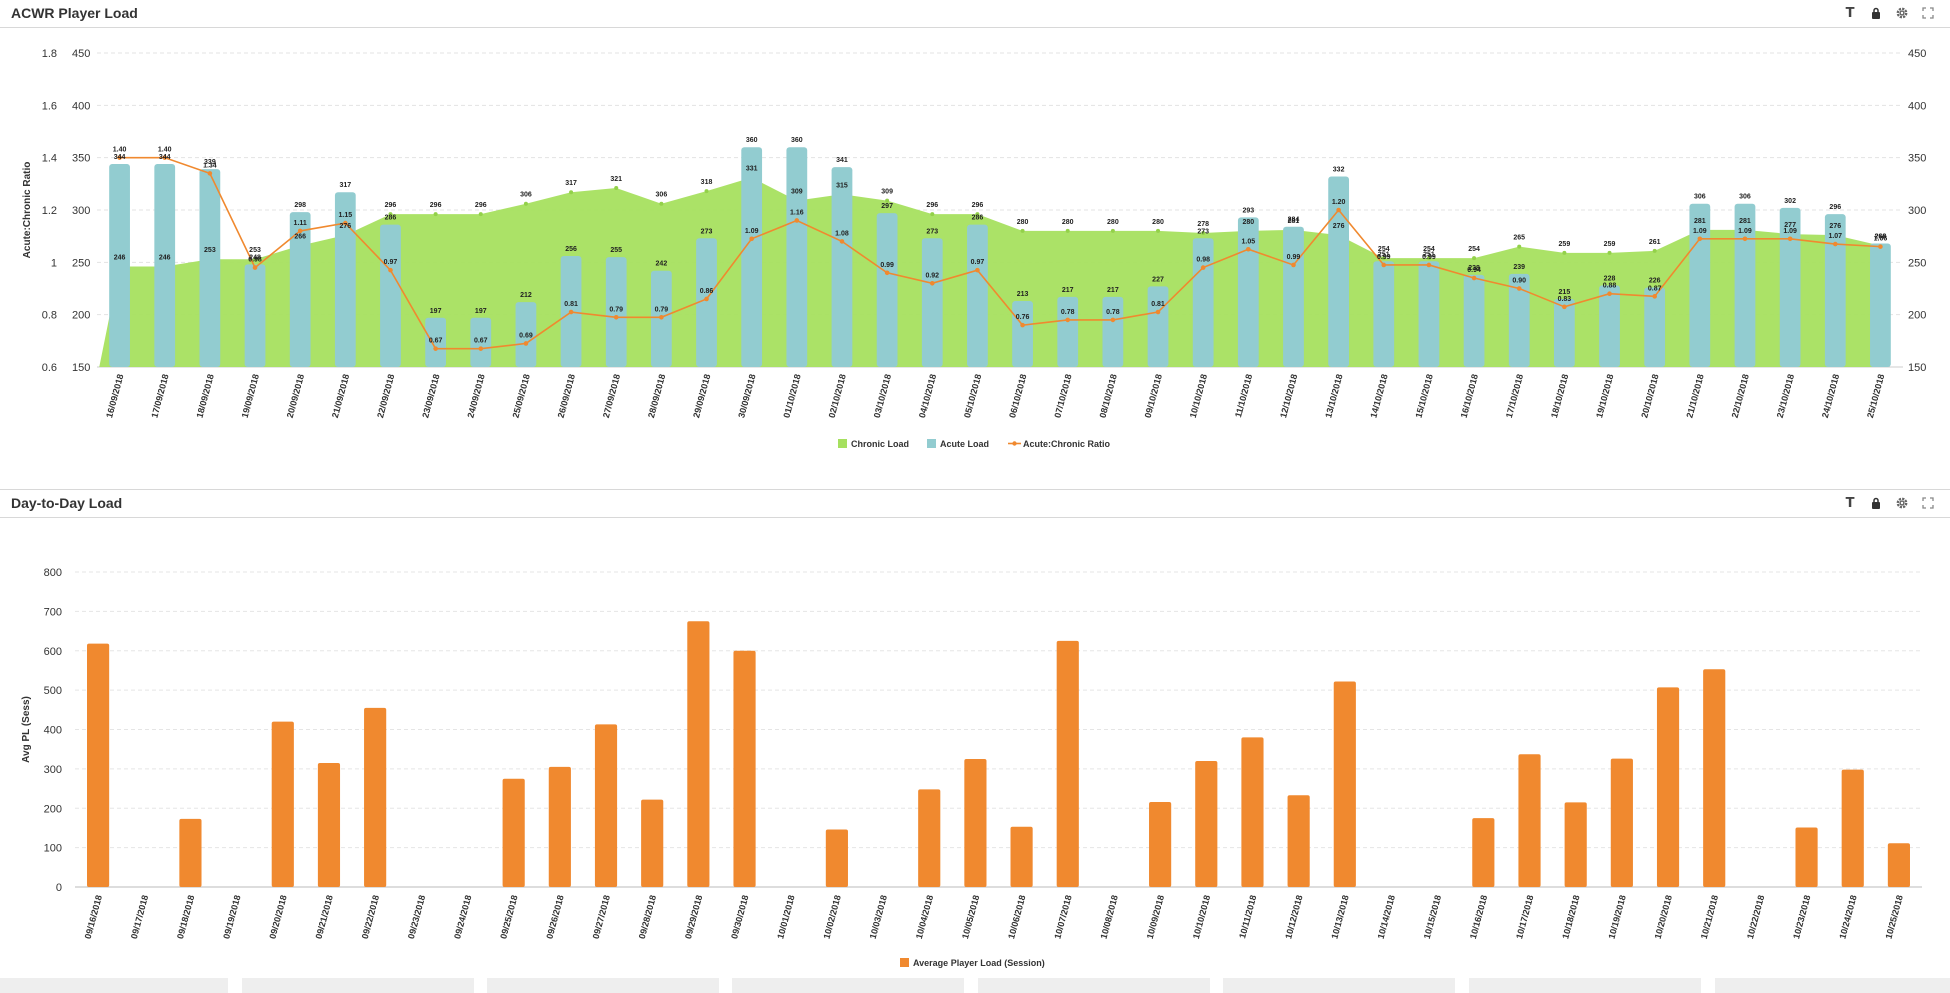 The height and width of the screenshot is (993, 1950). I want to click on chronic-load-label: 278, so click(1203, 224).